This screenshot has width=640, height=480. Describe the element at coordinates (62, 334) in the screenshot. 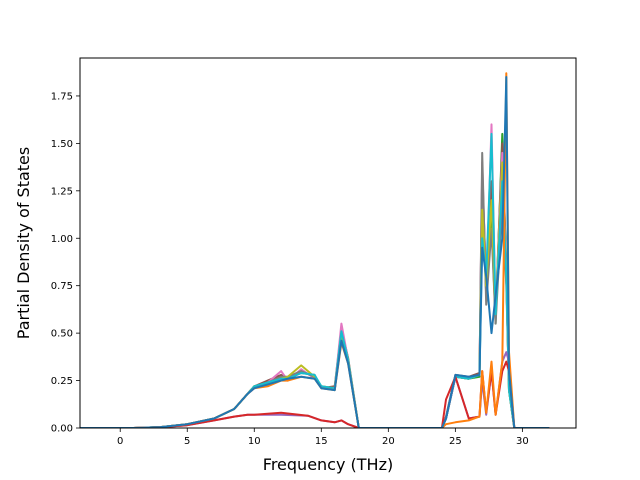

I see `y-tick-label: 0.50` at that location.